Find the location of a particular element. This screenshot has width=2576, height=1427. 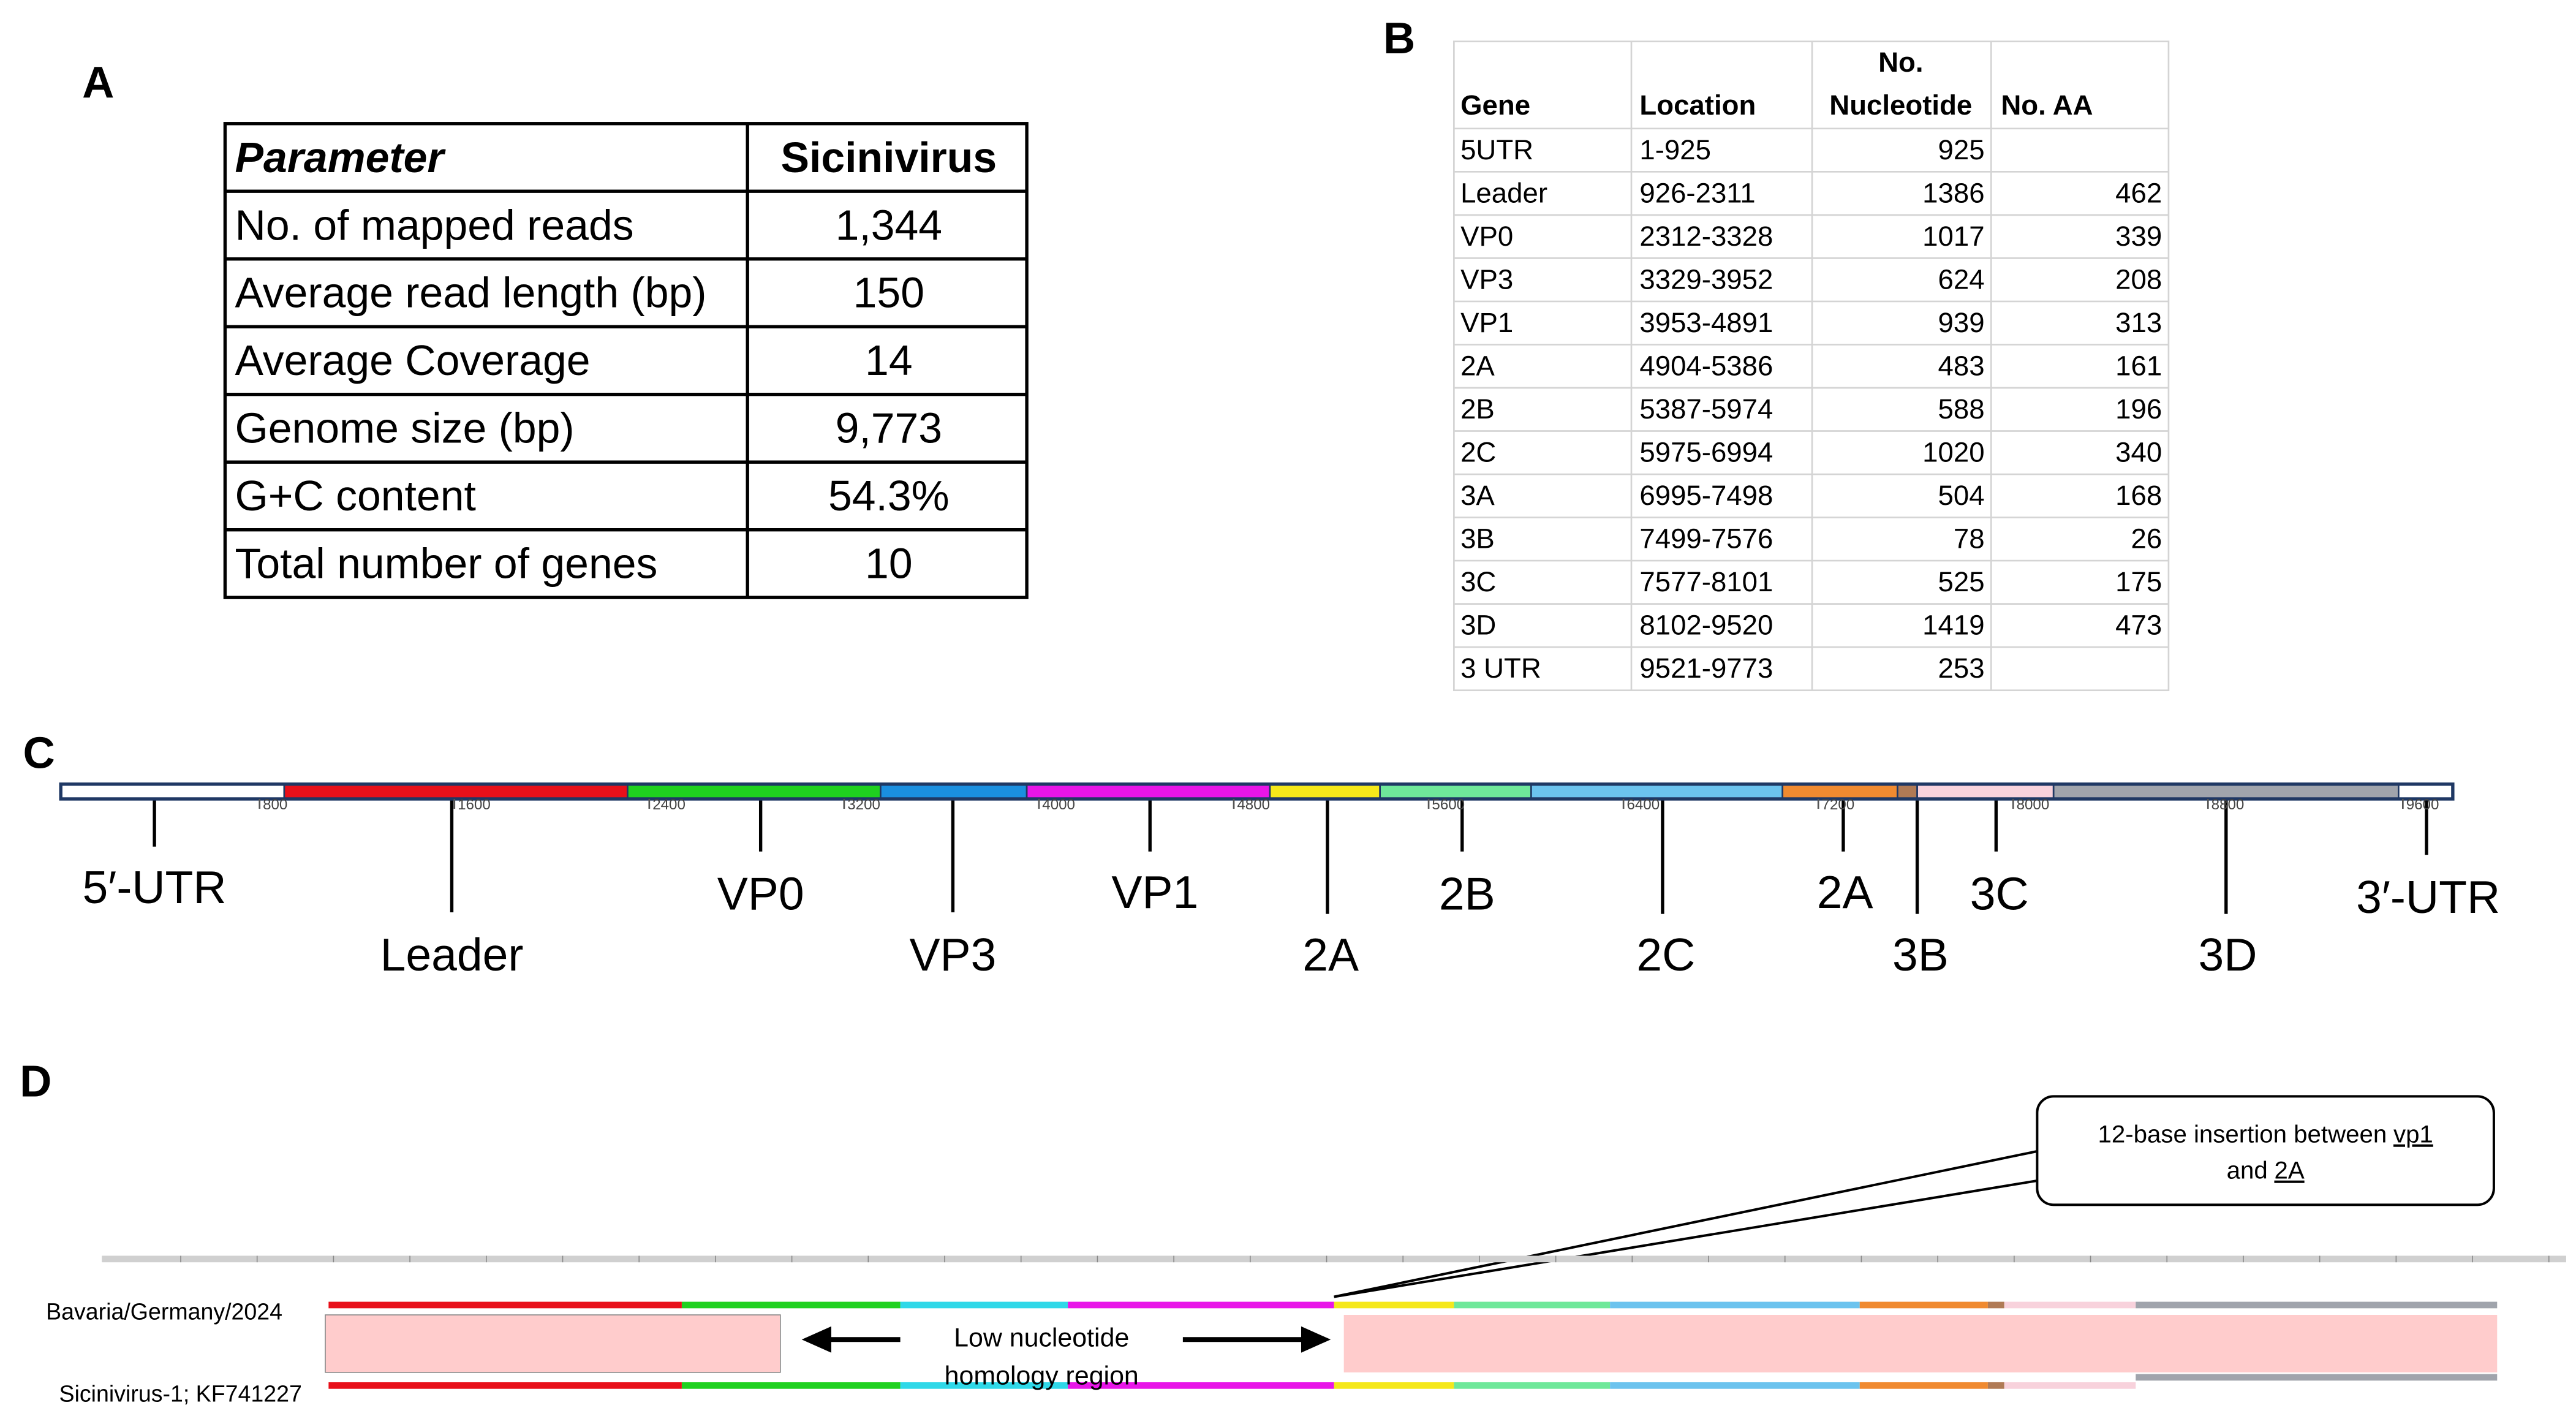

cell: 10 is located at coordinates (889, 564).